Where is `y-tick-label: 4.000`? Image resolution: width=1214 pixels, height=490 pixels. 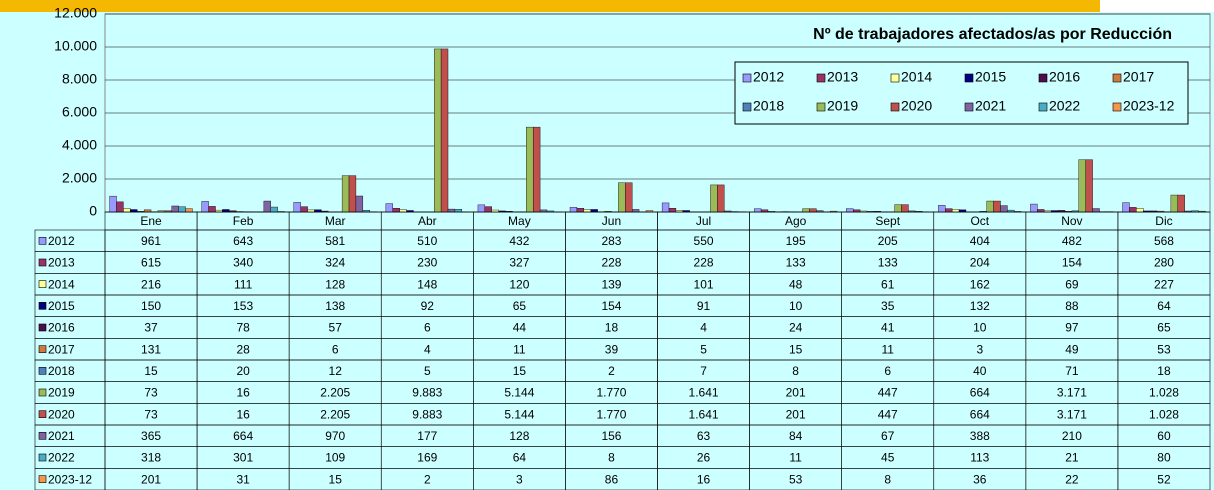
y-tick-label: 4.000 is located at coordinates (79, 145).